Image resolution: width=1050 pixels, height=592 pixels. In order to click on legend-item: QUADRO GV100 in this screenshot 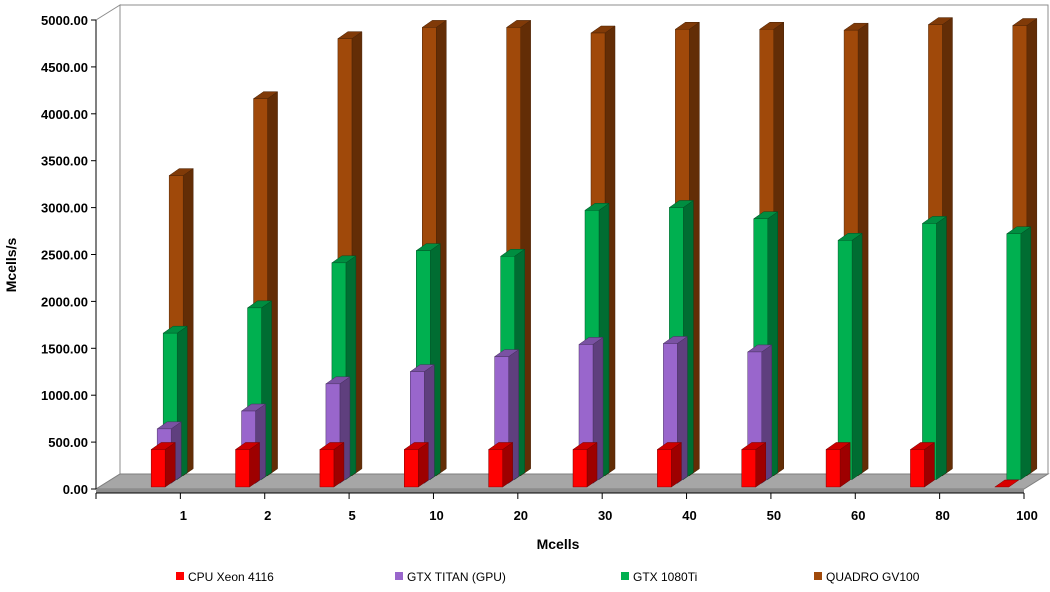, I will do `click(867, 577)`.